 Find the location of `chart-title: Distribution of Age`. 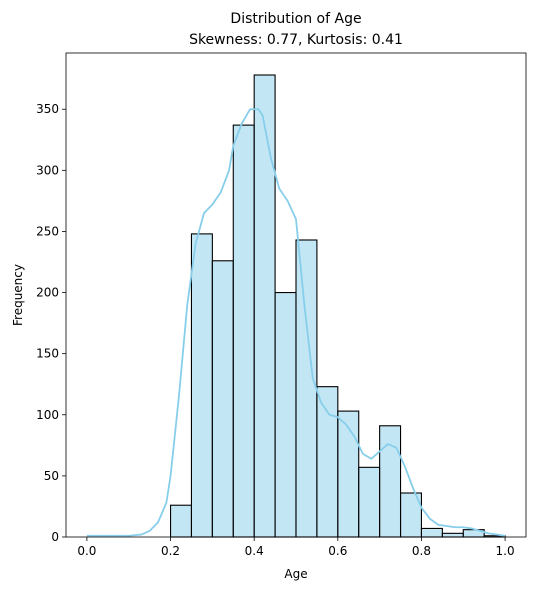

chart-title: Distribution of Age is located at coordinates (295, 19).